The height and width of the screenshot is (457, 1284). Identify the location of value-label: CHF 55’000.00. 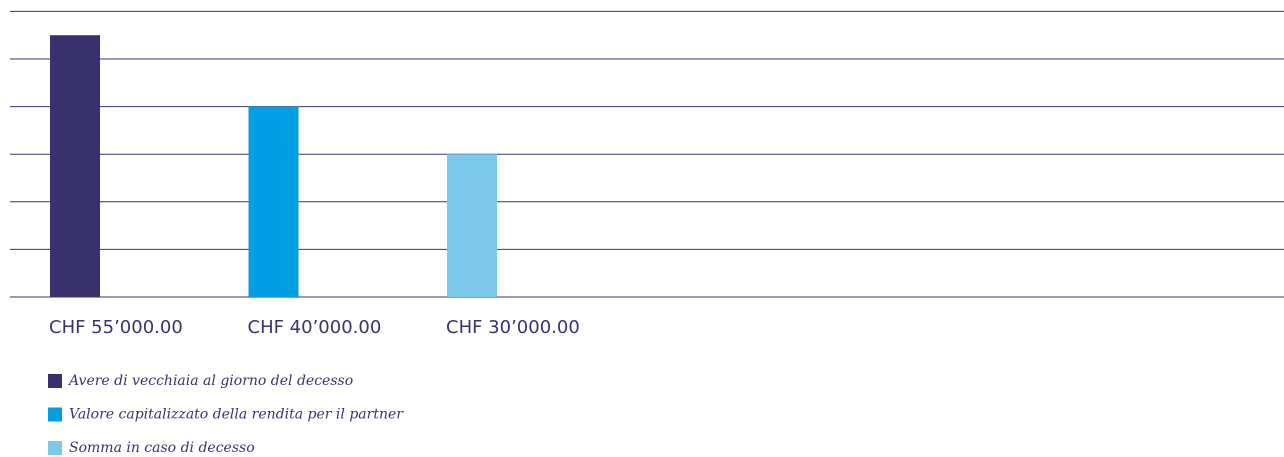
(116, 327).